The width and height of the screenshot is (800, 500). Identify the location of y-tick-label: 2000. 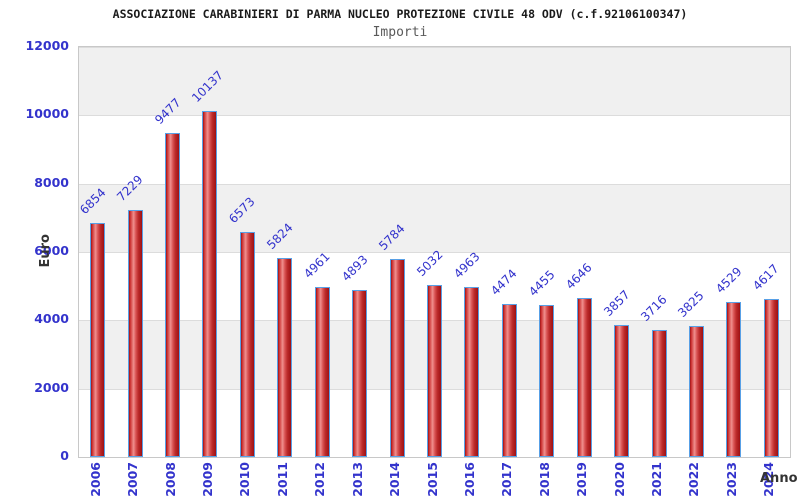
(51, 387).